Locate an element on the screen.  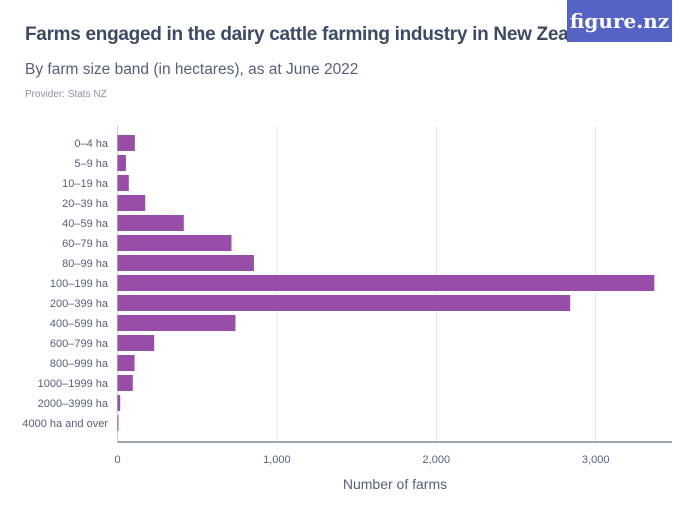
provider-label: Provider: Stats NZ is located at coordinates (66, 94).